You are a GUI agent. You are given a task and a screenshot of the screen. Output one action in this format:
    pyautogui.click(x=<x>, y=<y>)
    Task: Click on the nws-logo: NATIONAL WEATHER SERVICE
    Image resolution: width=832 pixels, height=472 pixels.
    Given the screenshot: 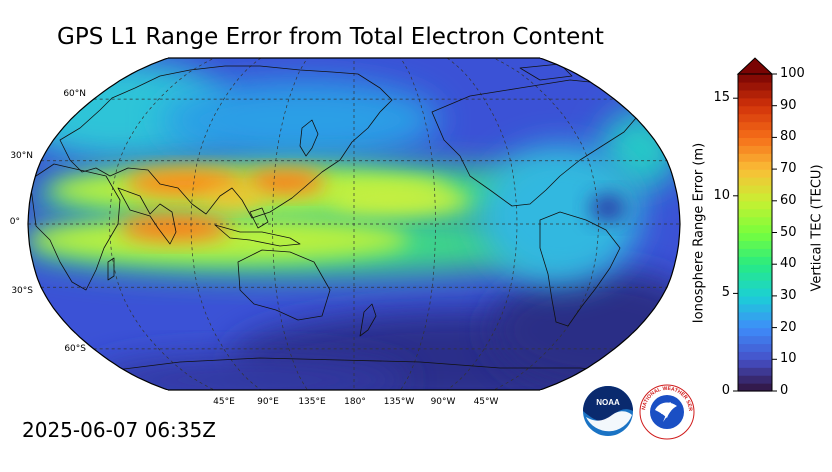 What is the action you would take?
    pyautogui.click(x=666, y=410)
    